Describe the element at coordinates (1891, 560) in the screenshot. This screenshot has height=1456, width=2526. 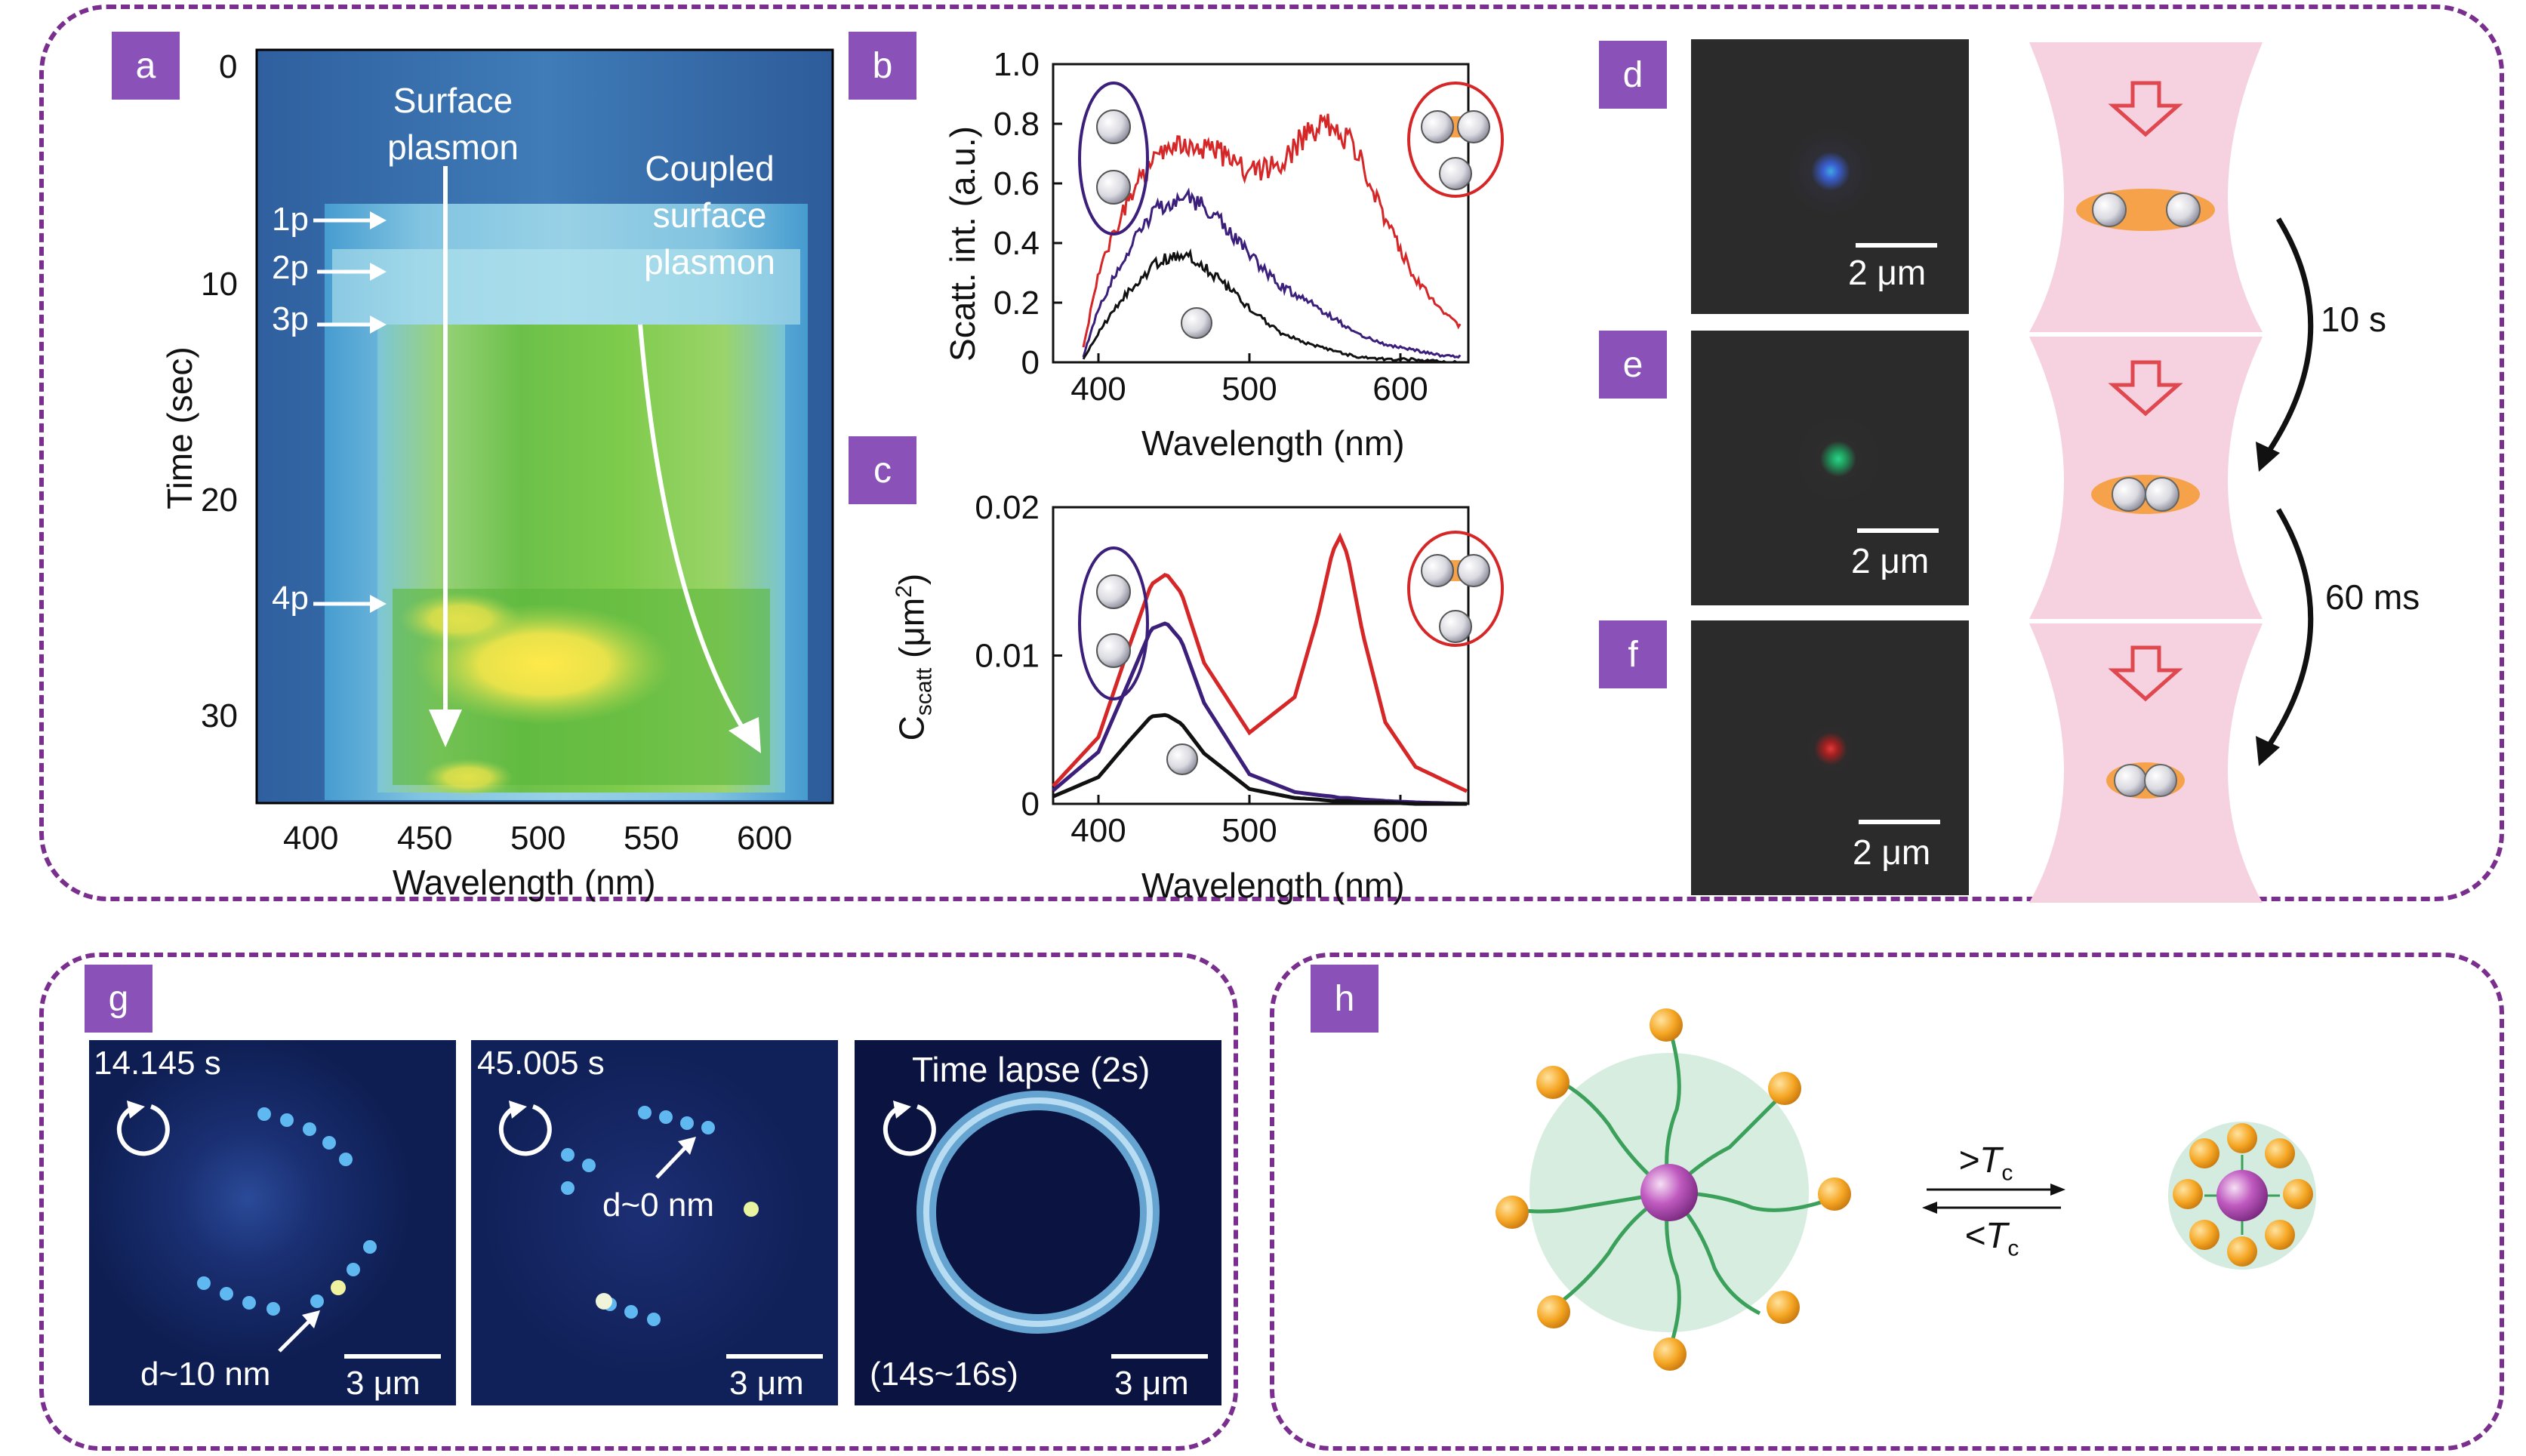
I see `scalebar-label-e: 2 μm` at that location.